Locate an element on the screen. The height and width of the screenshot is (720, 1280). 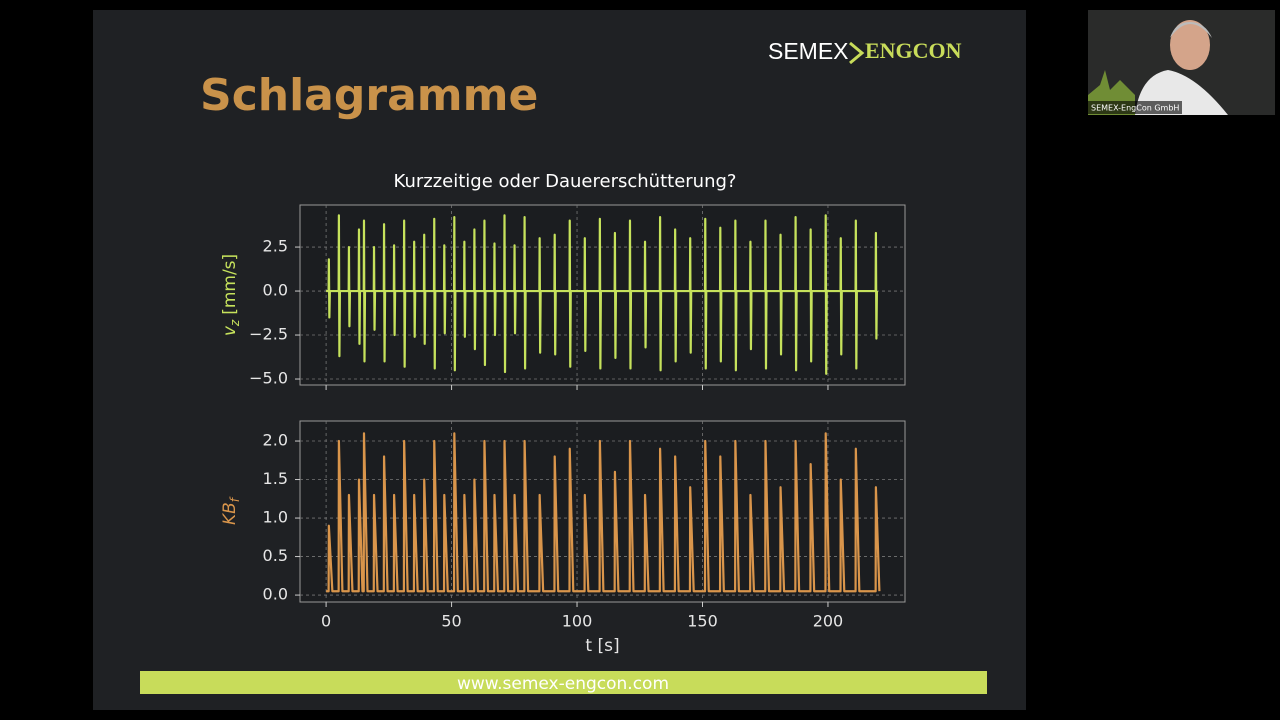
video-caption-bg is located at coordinates (1135, 107).